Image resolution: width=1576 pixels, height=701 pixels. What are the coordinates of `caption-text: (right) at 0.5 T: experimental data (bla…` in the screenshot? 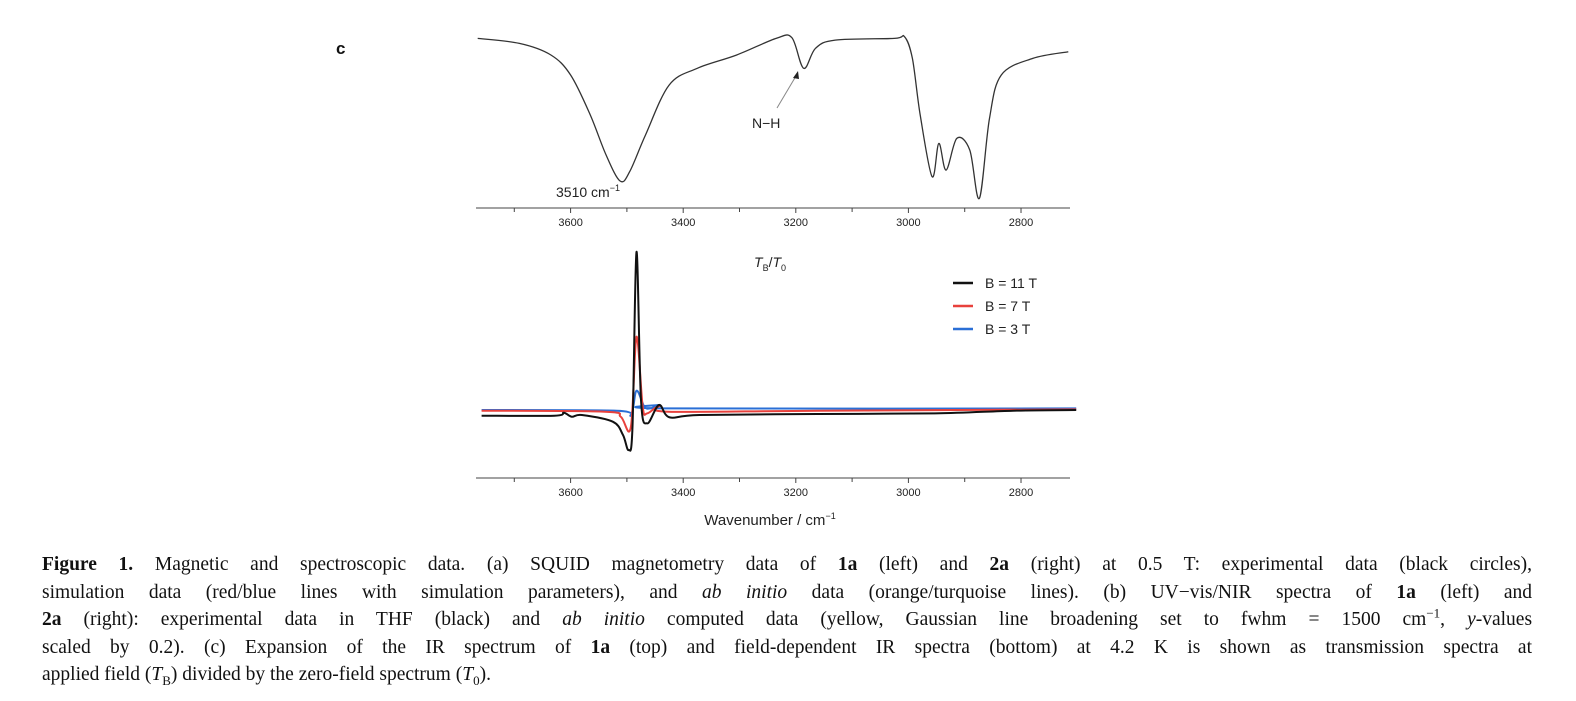 It's located at (1270, 564).